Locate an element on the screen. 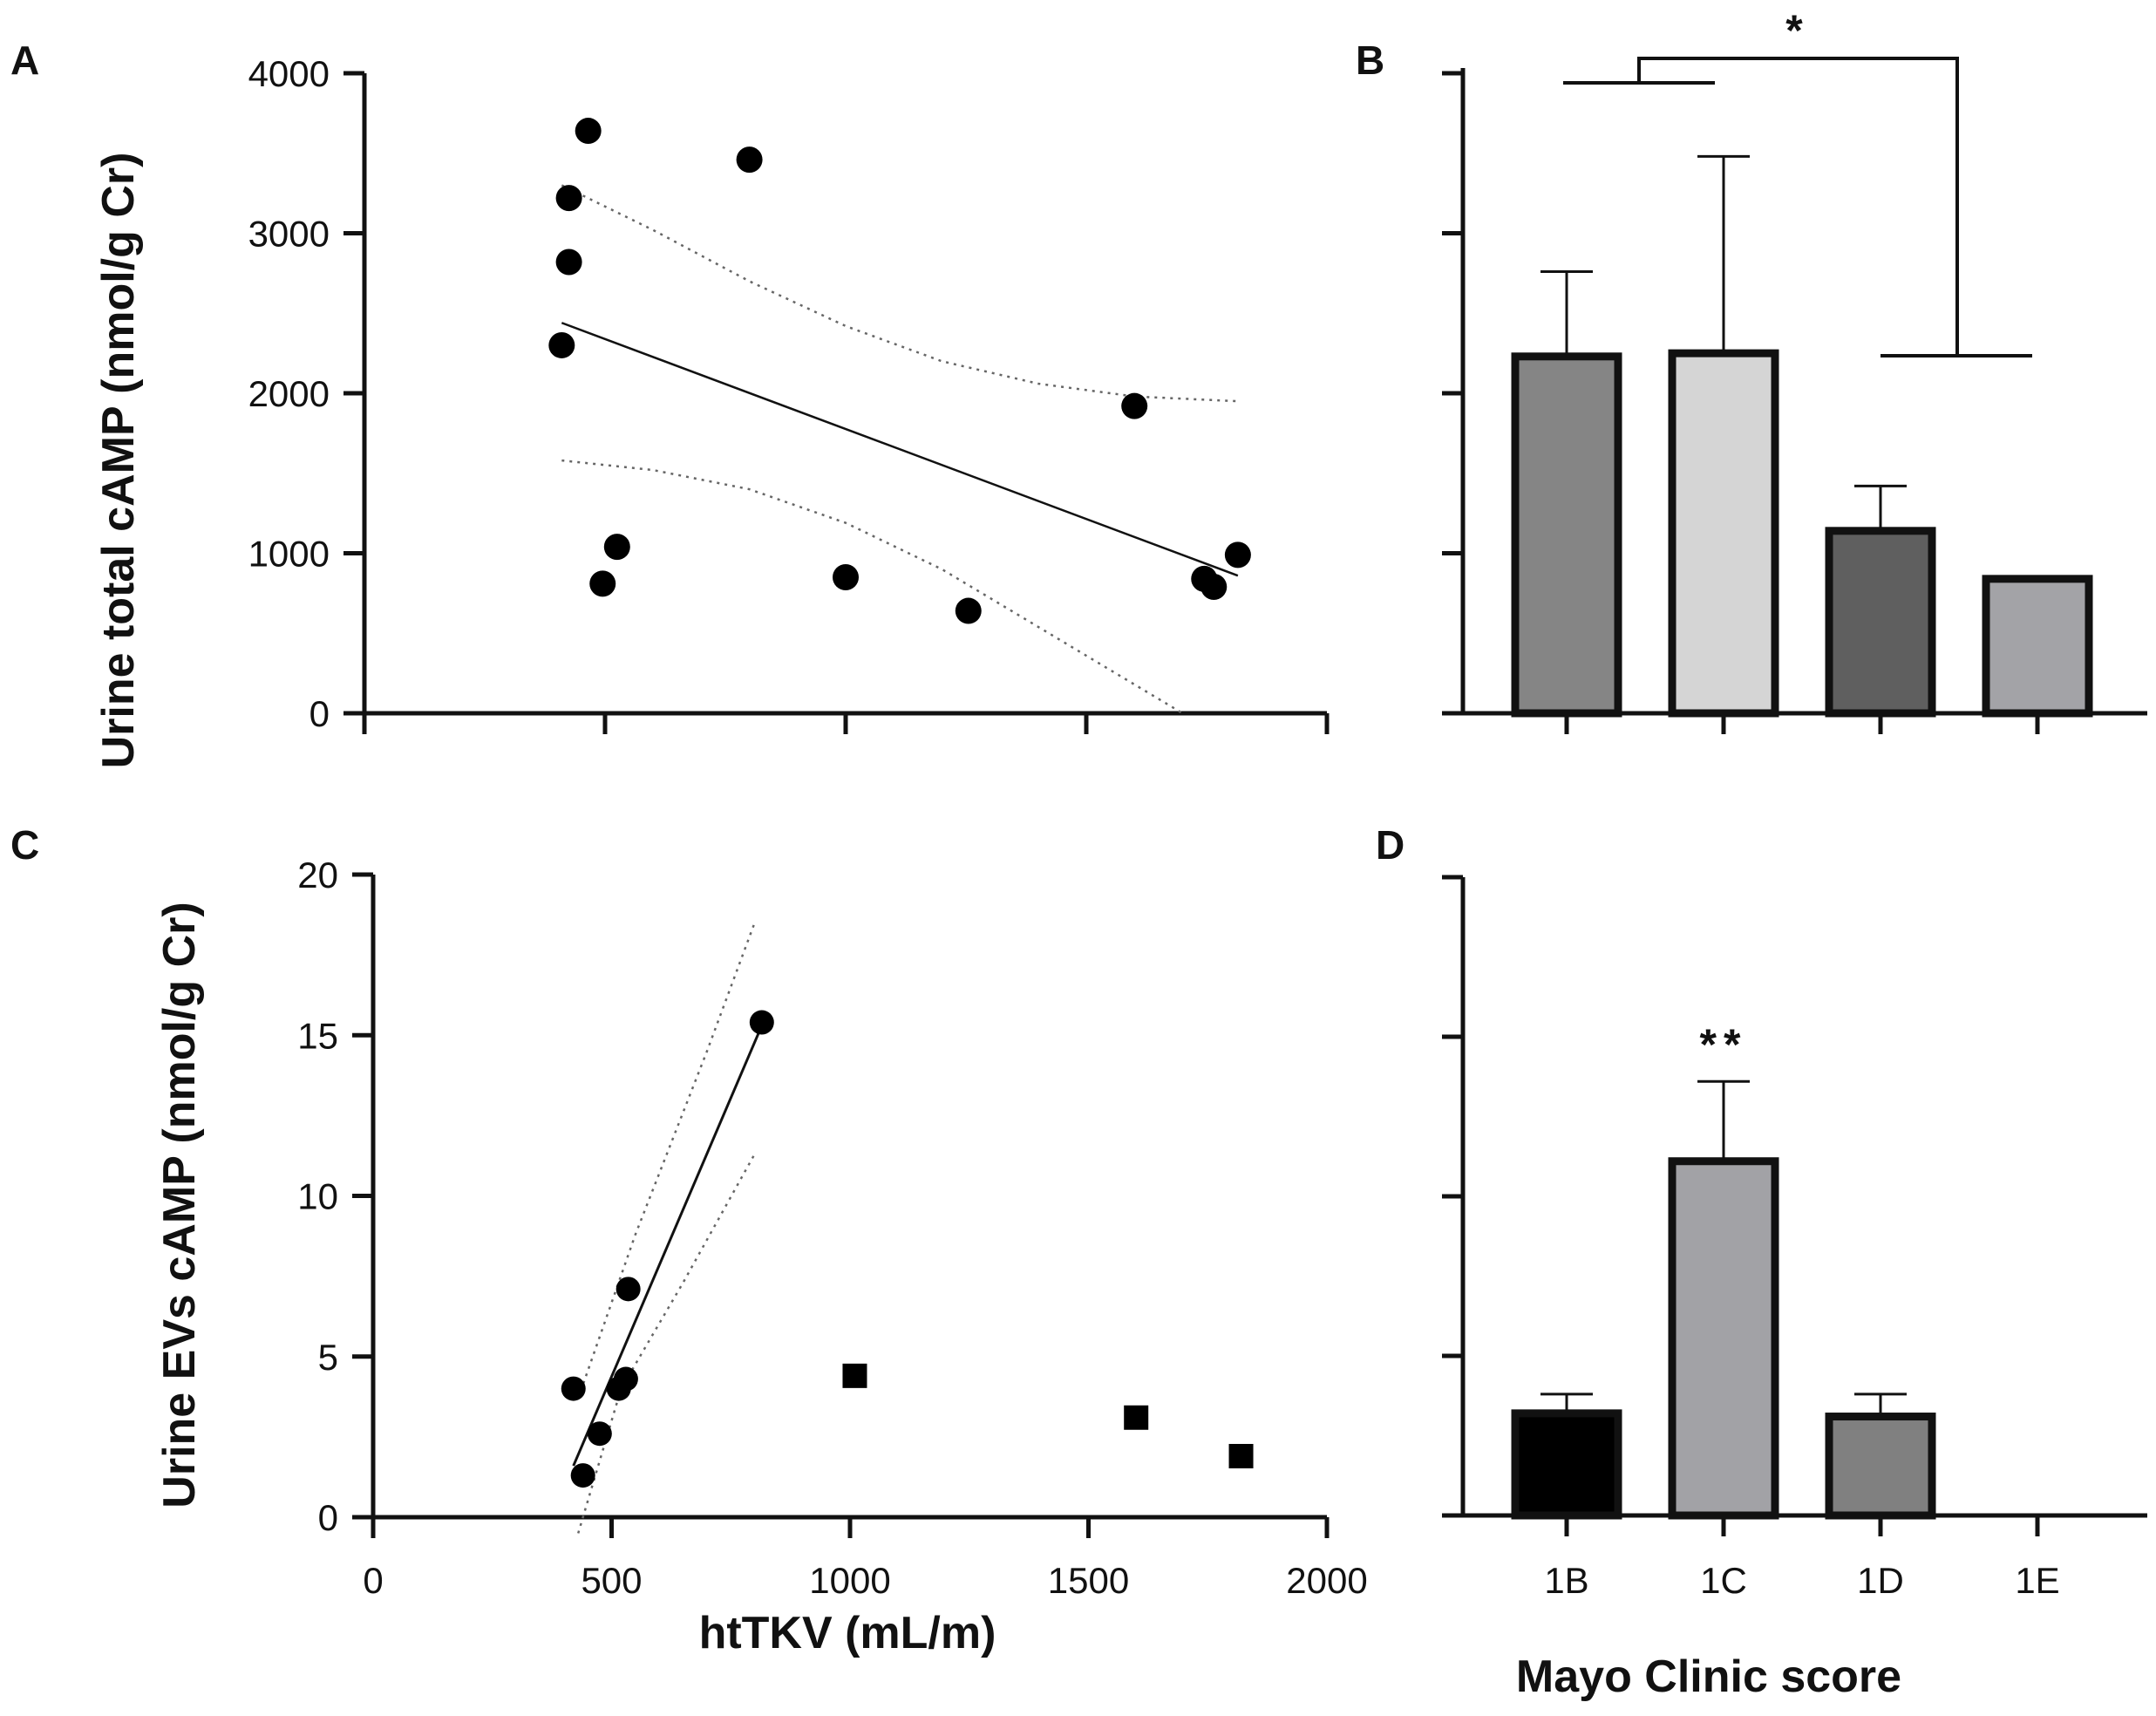 Image resolution: width=2156 pixels, height=1716 pixels. panel-b-bracket-connector is located at coordinates (1798, 206).